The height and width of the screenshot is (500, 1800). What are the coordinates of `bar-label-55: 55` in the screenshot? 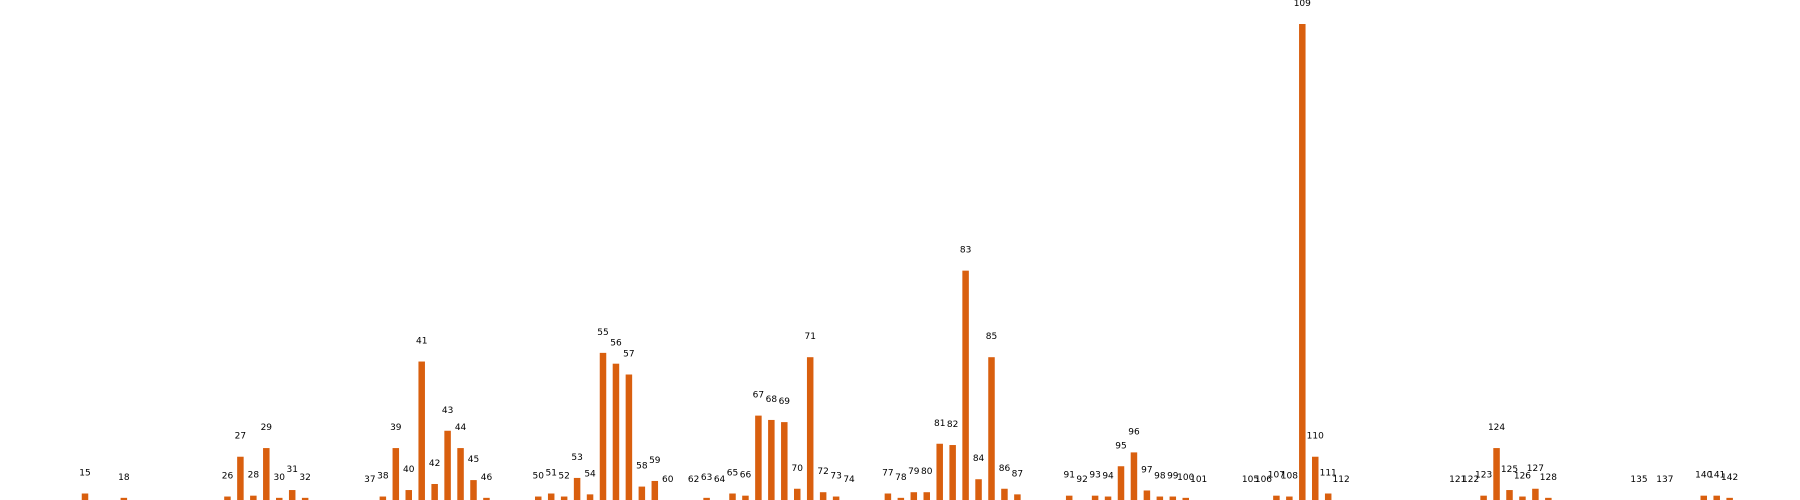 It's located at (602, 333).